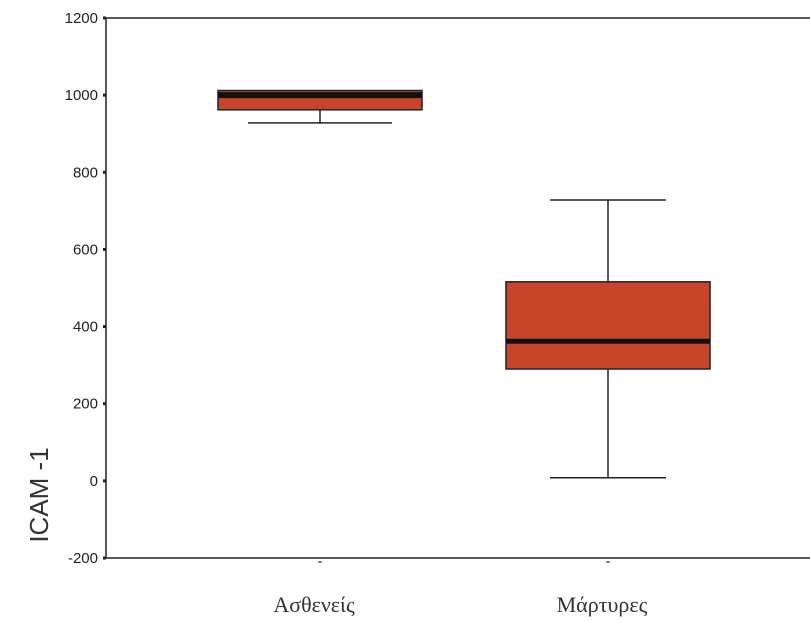  I want to click on y-axis-ticks: 1200 1000 800 600 400 200 0 -200, so click(85, 288).